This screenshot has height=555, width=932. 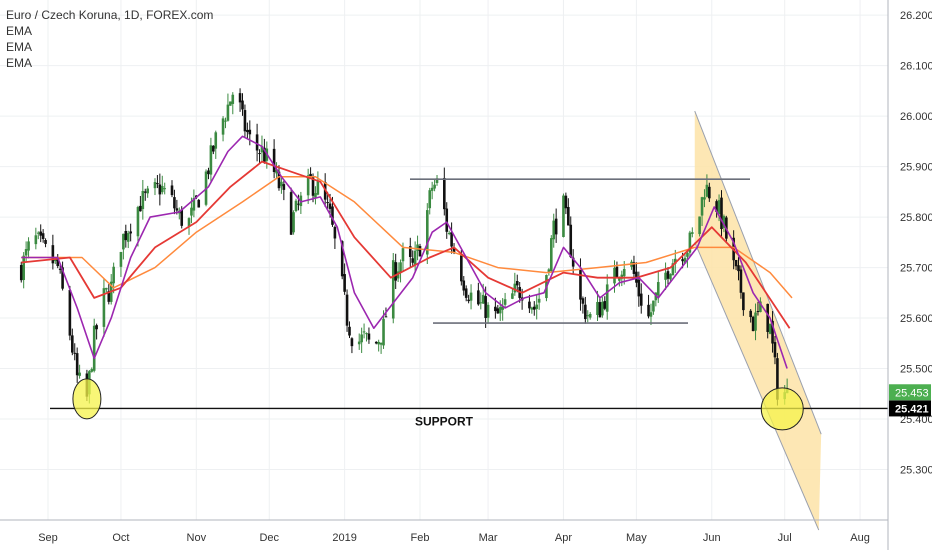 What do you see at coordinates (19, 63) in the screenshot?
I see `legend-ema-3: EMA` at bounding box center [19, 63].